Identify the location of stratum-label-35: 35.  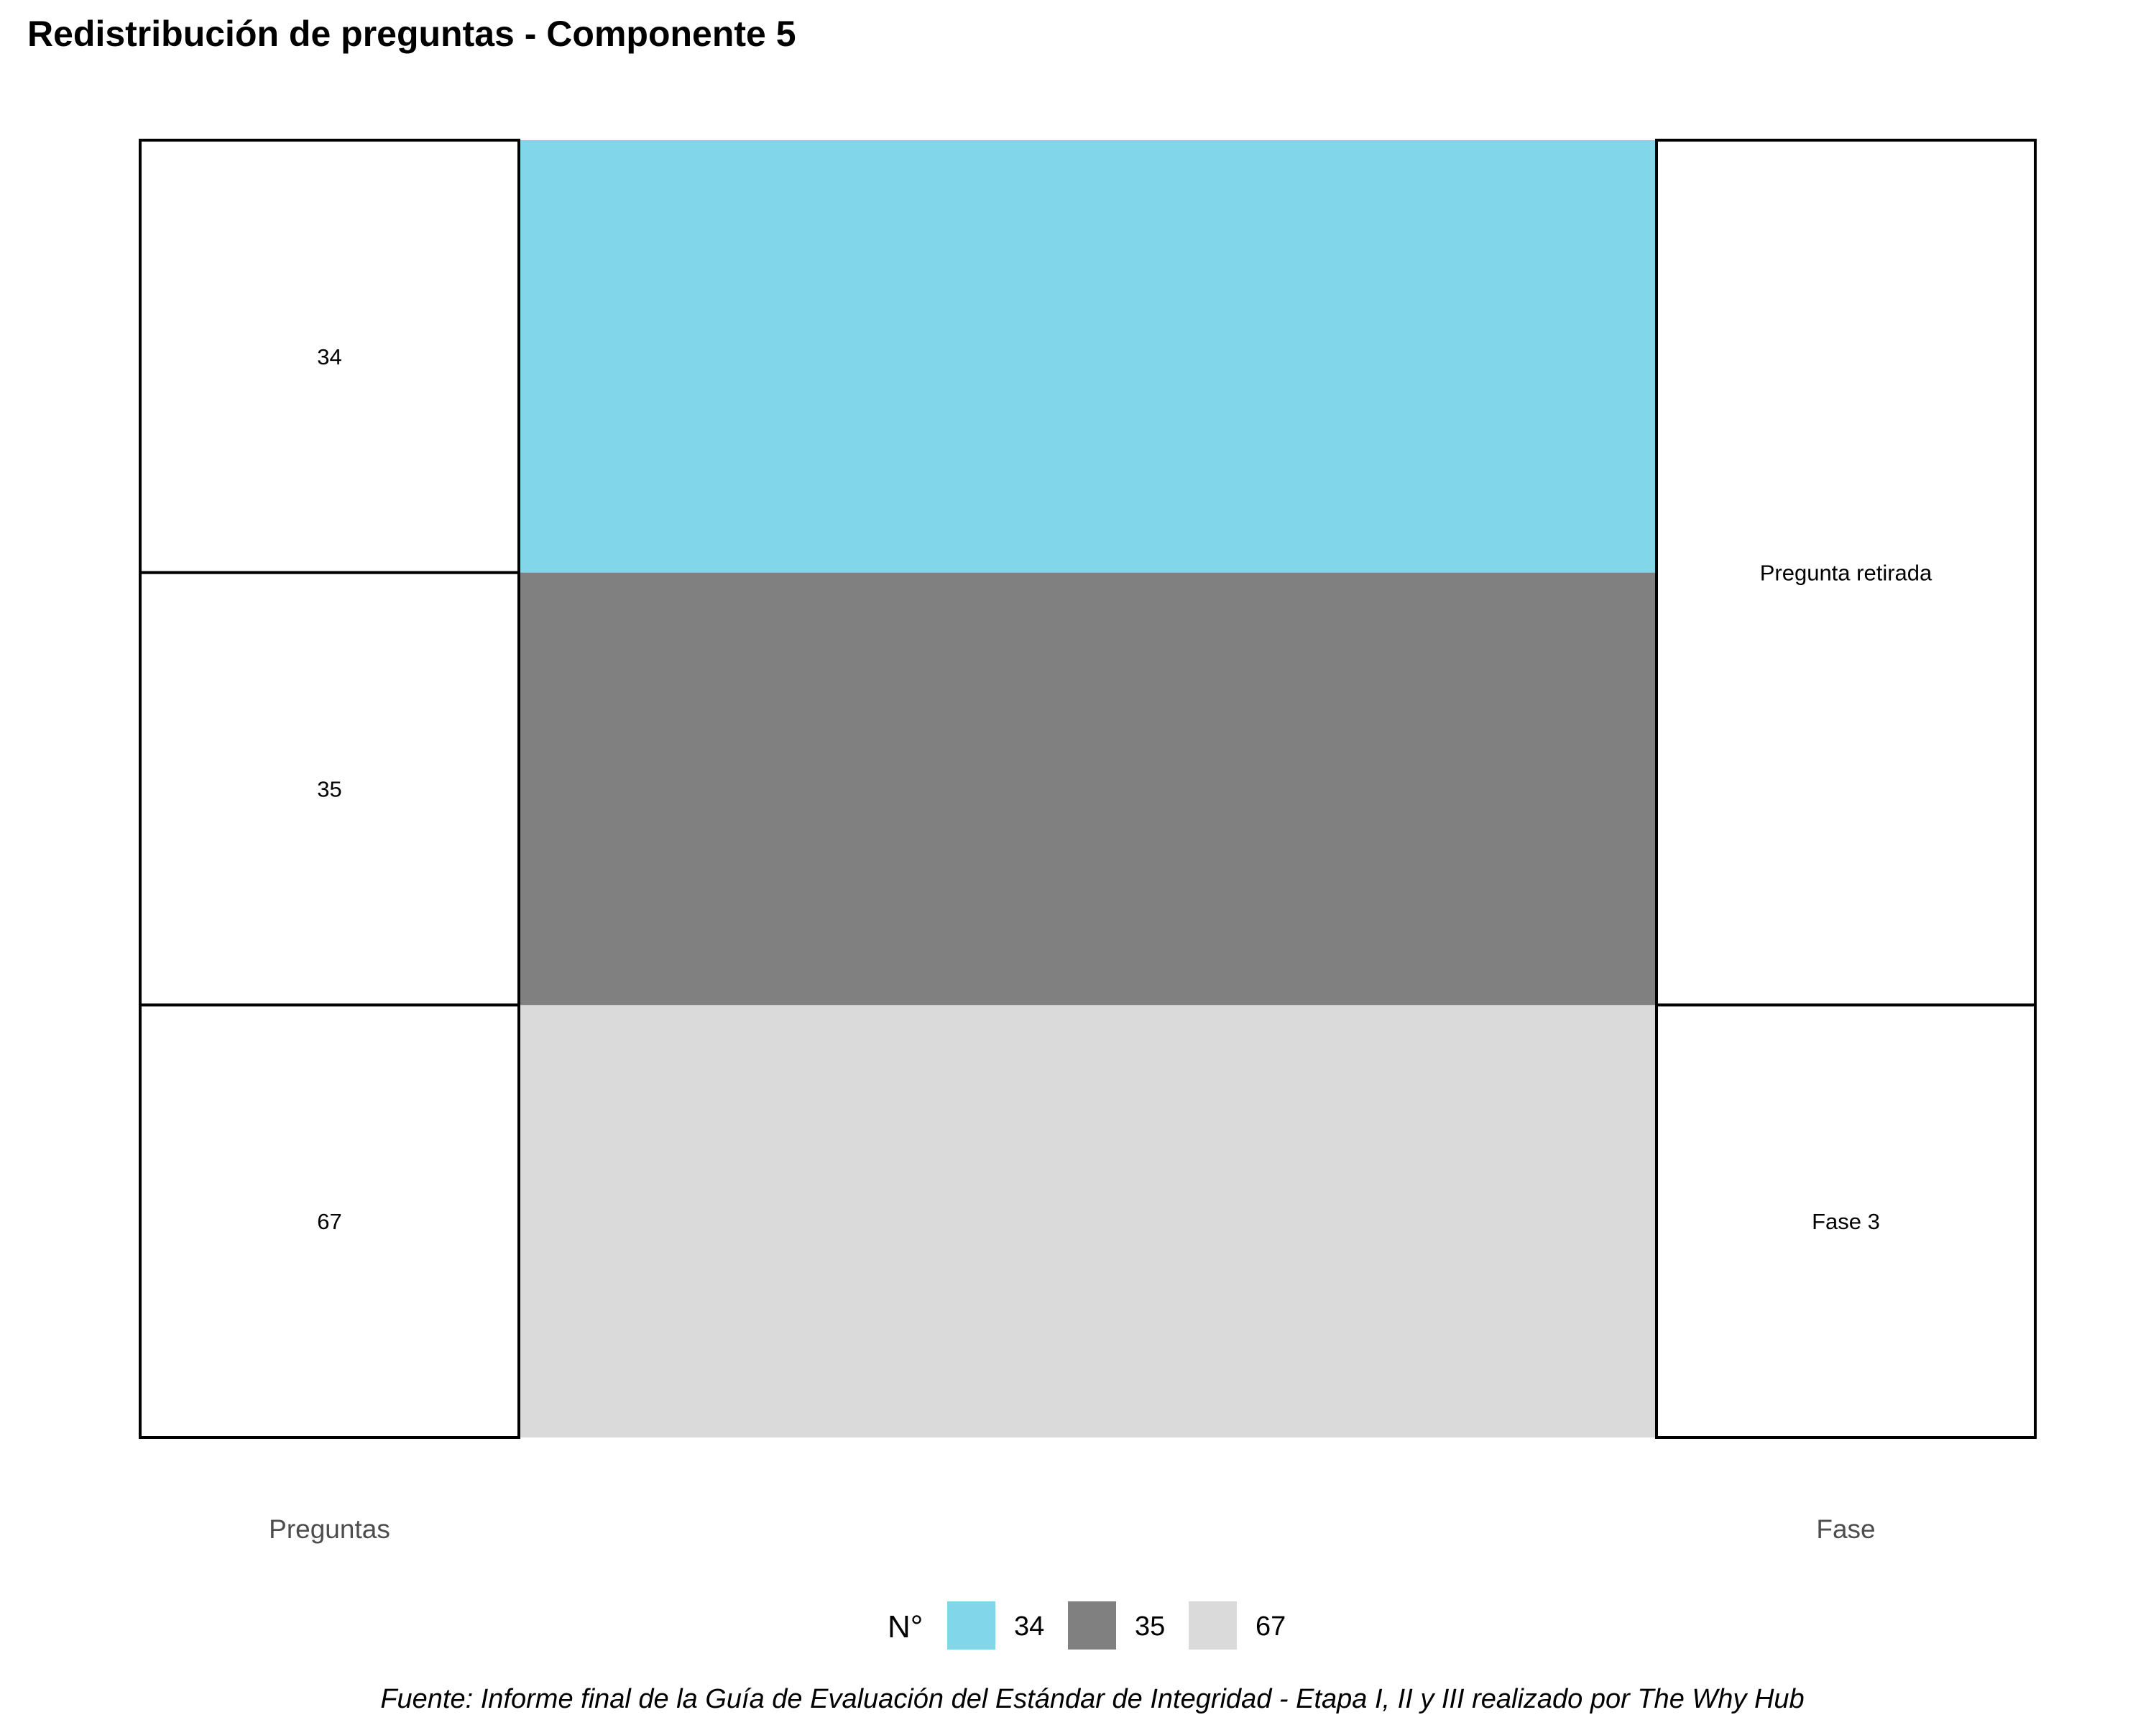
(329, 789).